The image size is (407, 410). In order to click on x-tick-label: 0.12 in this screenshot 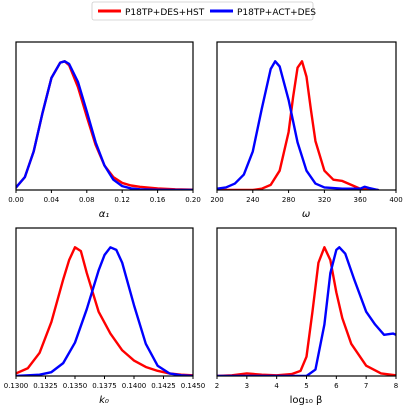, I will do `click(122, 200)`.